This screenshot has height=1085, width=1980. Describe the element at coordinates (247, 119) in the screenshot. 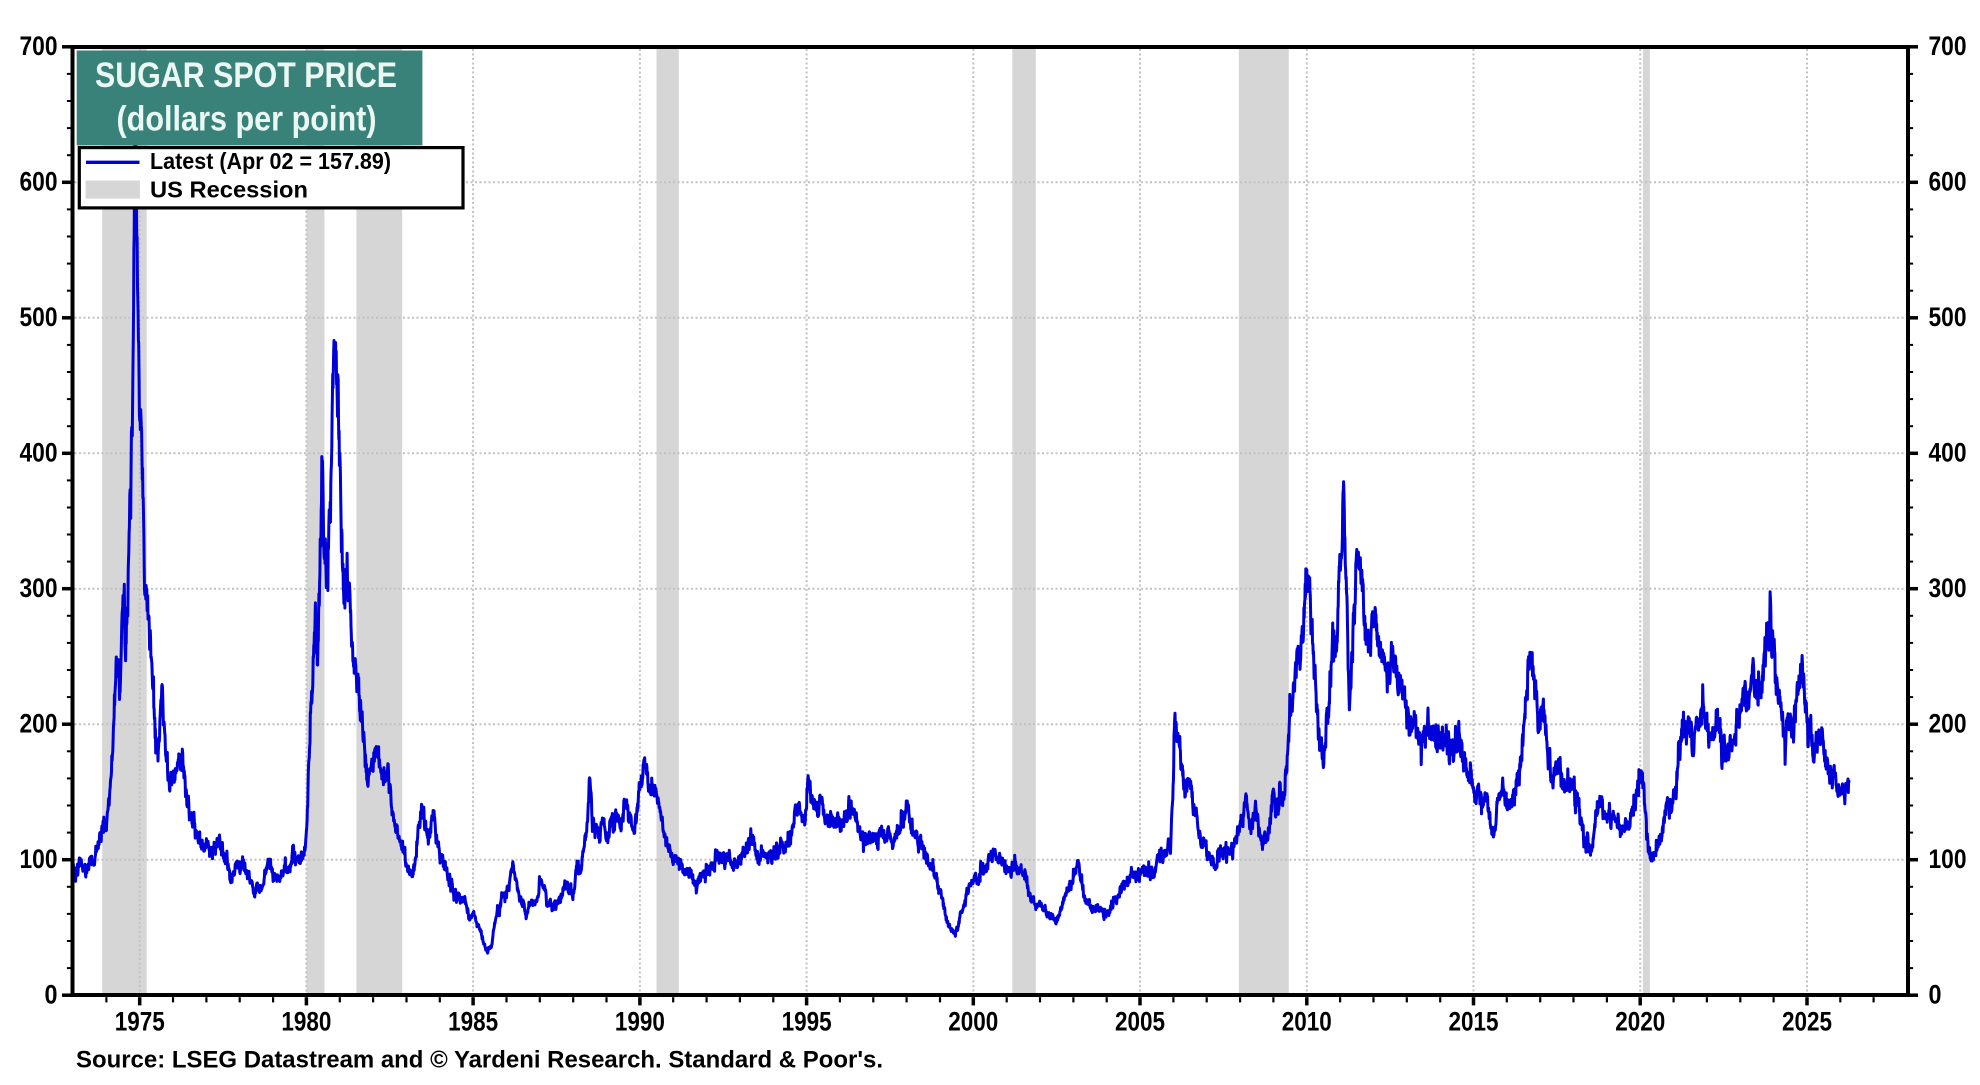

I see `svg-text: (dollars per point)` at that location.